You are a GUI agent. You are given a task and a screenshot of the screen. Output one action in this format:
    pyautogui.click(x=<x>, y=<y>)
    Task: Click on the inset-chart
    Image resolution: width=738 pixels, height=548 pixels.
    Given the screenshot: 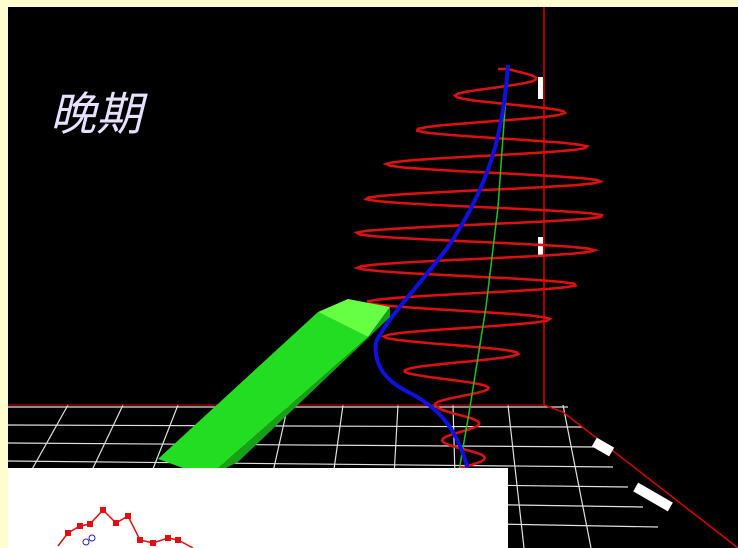 What is the action you would take?
    pyautogui.click(x=258, y=508)
    